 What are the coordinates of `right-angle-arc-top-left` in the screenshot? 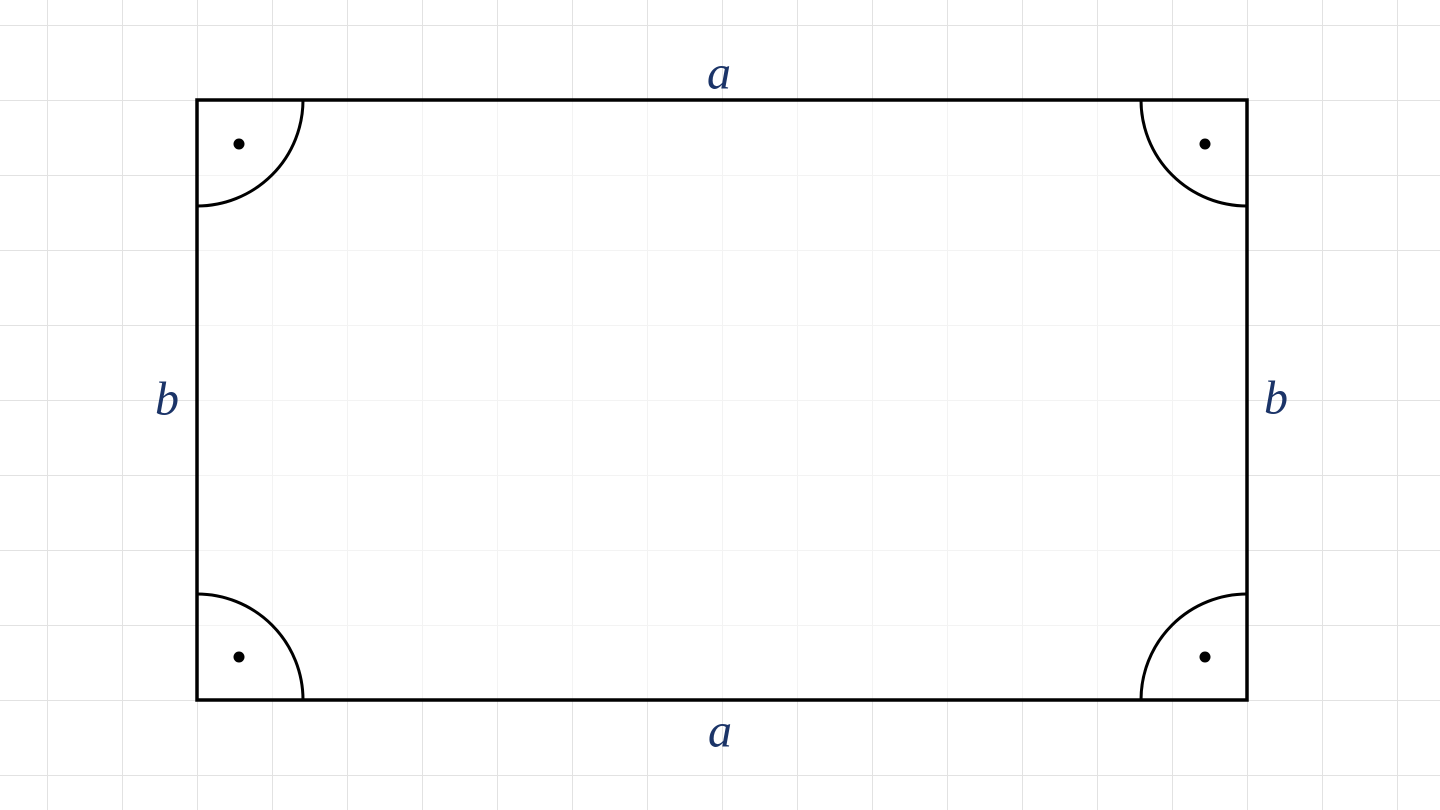 It's located at (250, 153).